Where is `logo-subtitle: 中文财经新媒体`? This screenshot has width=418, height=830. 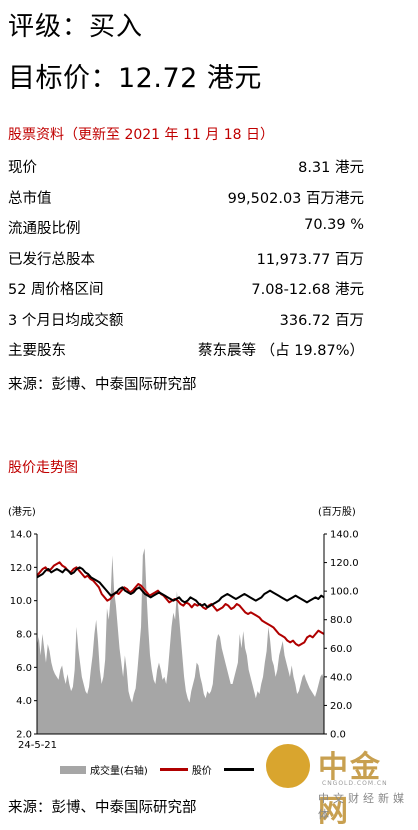 logo-subtitle: 中文财经新媒体 is located at coordinates (363, 806).